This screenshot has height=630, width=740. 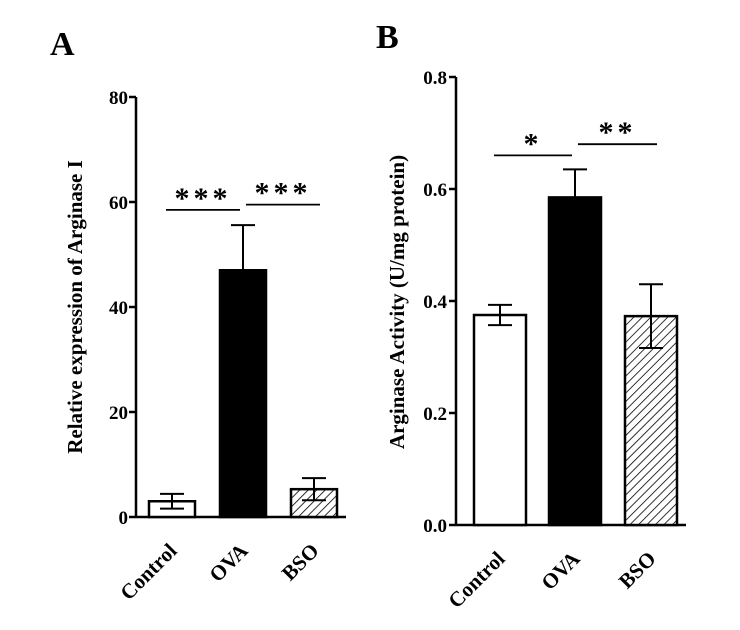 What do you see at coordinates (75, 307) in the screenshot?
I see `panel-a-ylabel: Relative expression of Arginase I` at bounding box center [75, 307].